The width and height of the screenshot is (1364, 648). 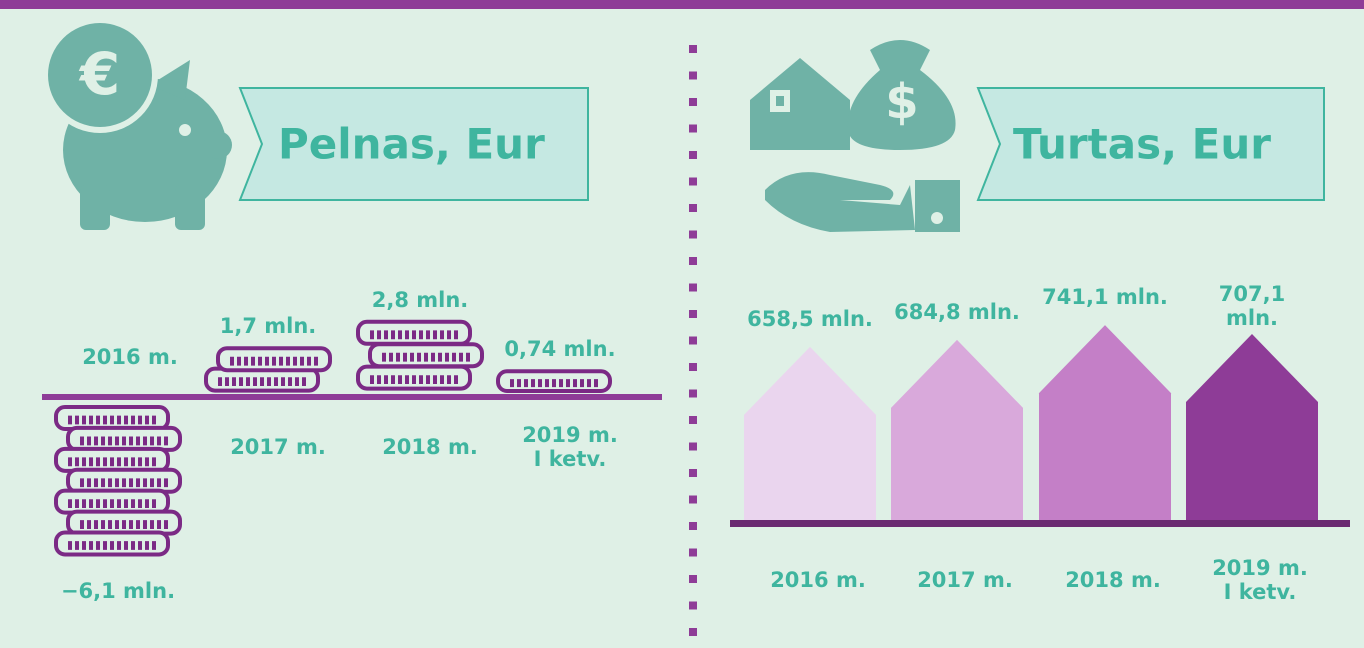 What do you see at coordinates (855, 136) in the screenshot?
I see `asset-icon: $` at bounding box center [855, 136].